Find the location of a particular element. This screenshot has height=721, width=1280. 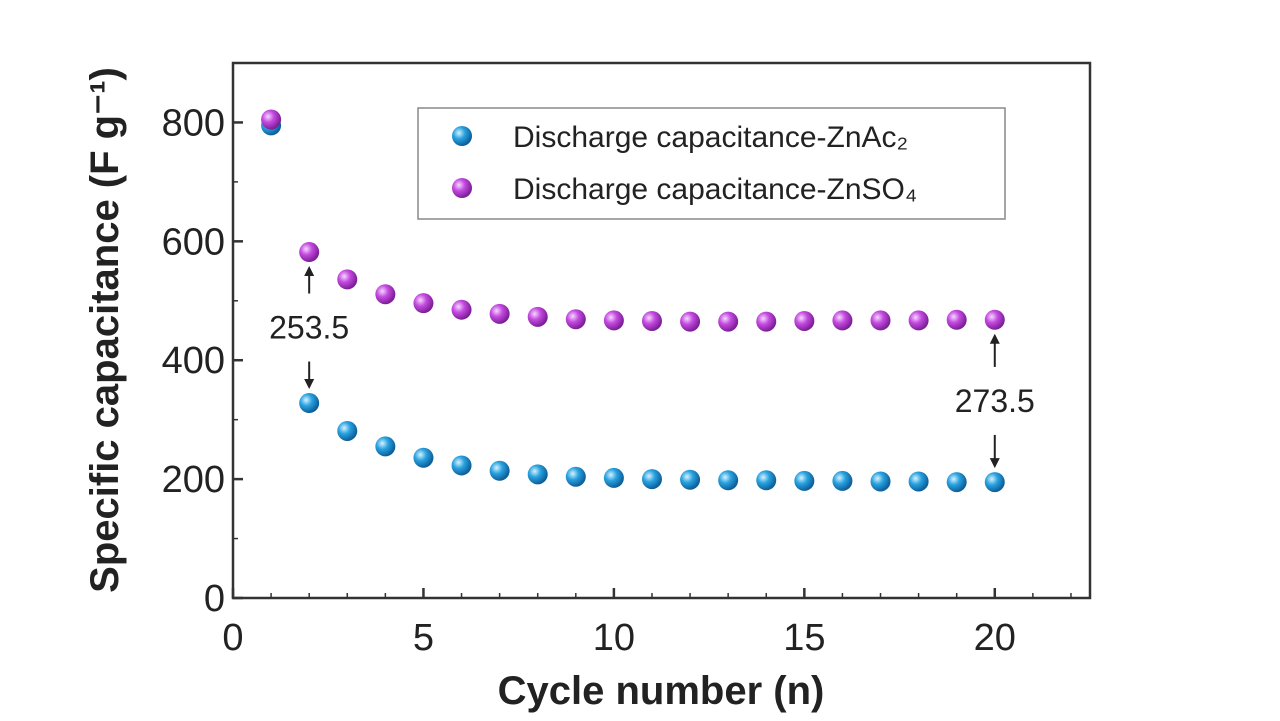

legend-box is located at coordinates (711, 163).